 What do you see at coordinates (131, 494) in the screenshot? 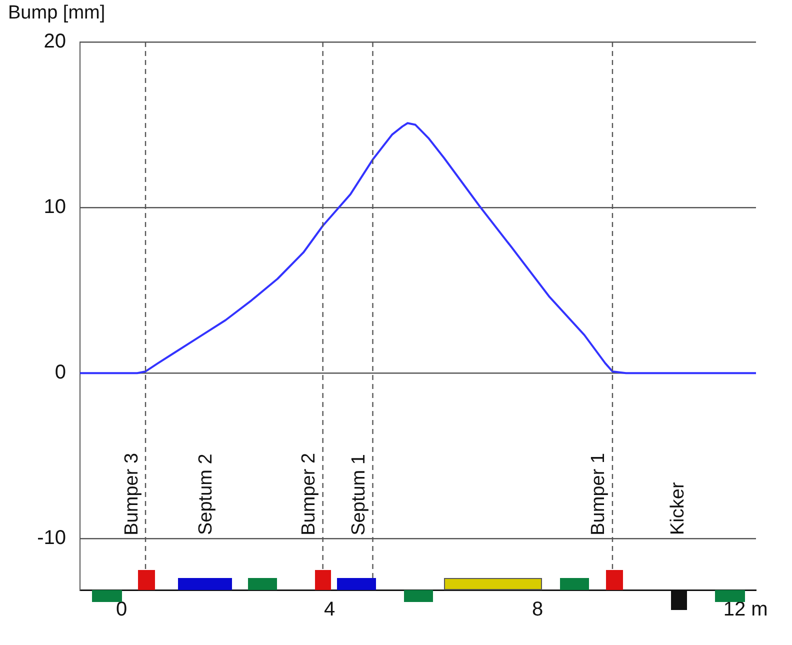
I see `ref-line-label: Bumper 3` at bounding box center [131, 494].